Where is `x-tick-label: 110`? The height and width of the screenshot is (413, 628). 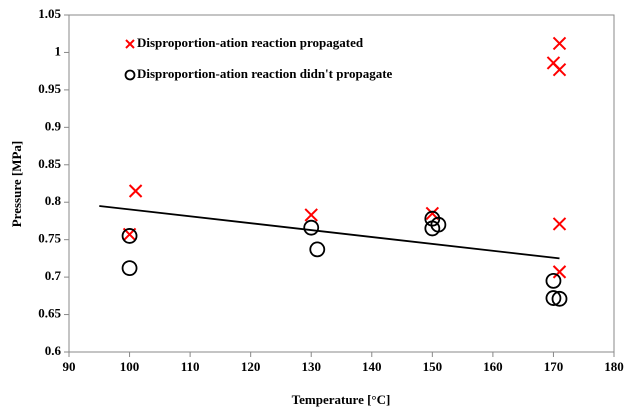
x-tick-label: 110 is located at coordinates (190, 366).